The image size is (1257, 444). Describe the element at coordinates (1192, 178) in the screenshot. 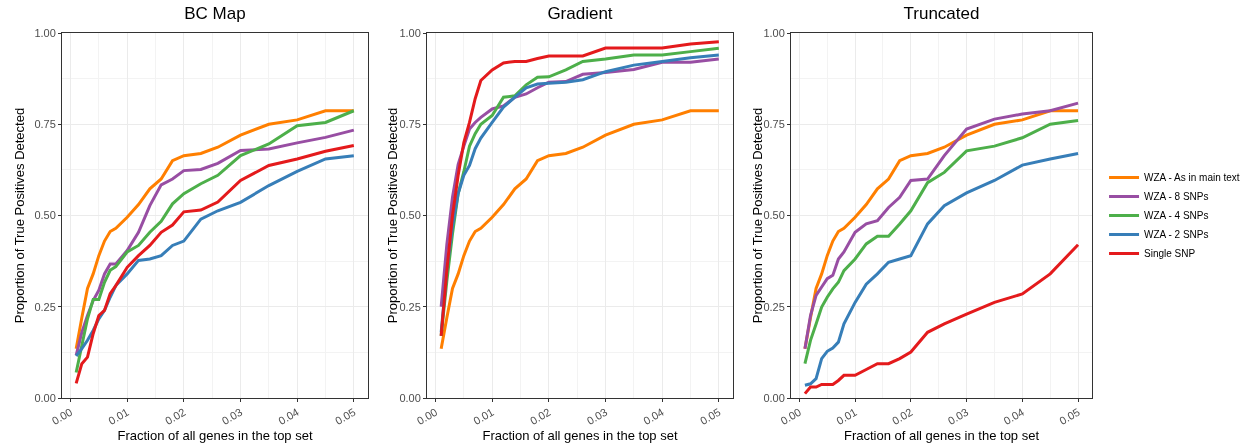

I see `legend-label: WZA - As in main text` at that location.